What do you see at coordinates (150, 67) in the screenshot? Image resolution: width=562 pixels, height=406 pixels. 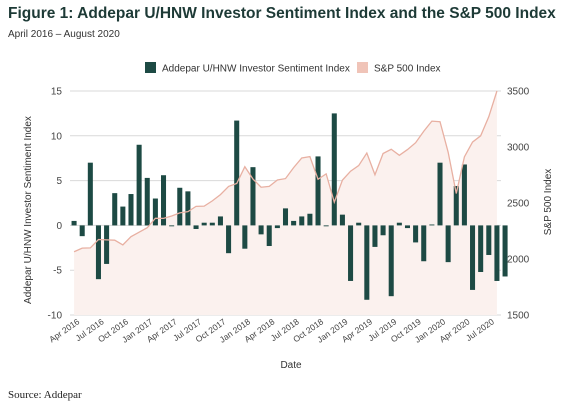 I see `legend-swatch-sentiment` at bounding box center [150, 67].